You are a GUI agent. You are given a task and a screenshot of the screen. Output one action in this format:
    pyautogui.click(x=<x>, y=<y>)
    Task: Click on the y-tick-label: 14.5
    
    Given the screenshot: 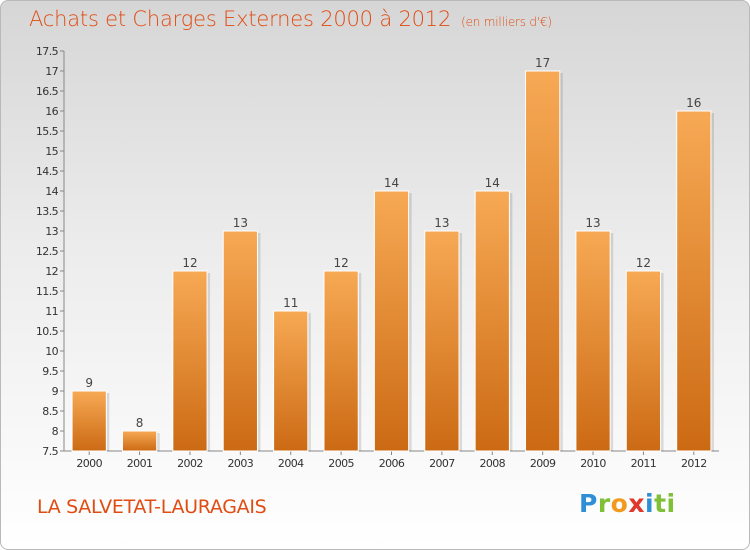 What is the action you would take?
    pyautogui.click(x=47, y=171)
    